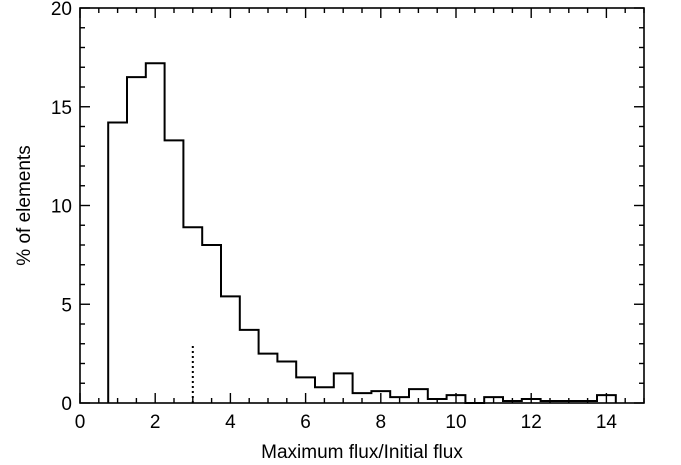 This screenshot has width=681, height=465. I want to click on y-tick-label: 0, so click(66, 404).